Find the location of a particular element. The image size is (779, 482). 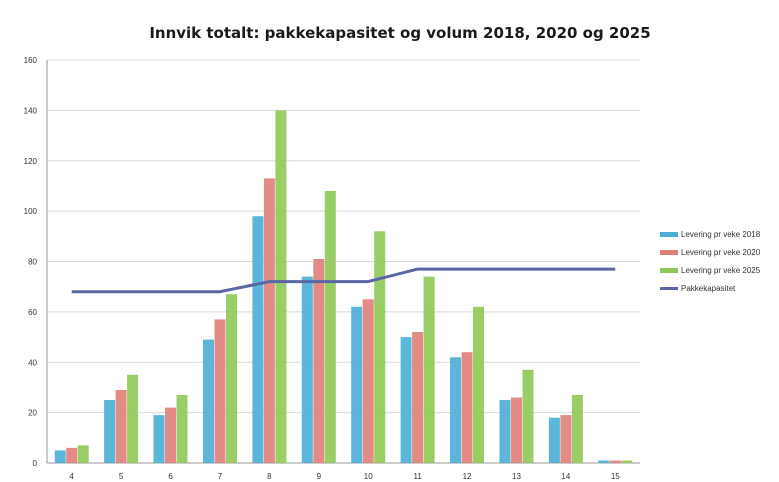

legend-label: Levering pr veke 2020 is located at coordinates (721, 252).